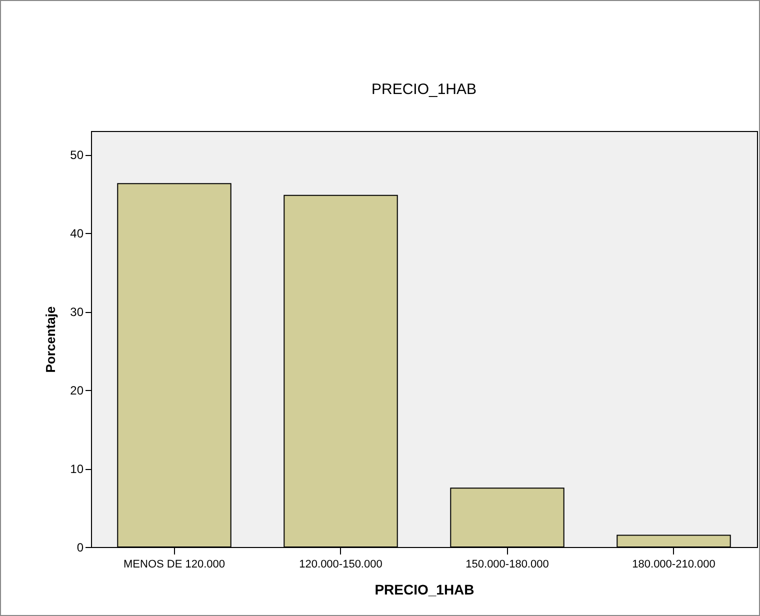 This screenshot has width=760, height=616. Describe the element at coordinates (174, 564) in the screenshot. I see `x-tick-label: MENOS DE 120.000` at that location.